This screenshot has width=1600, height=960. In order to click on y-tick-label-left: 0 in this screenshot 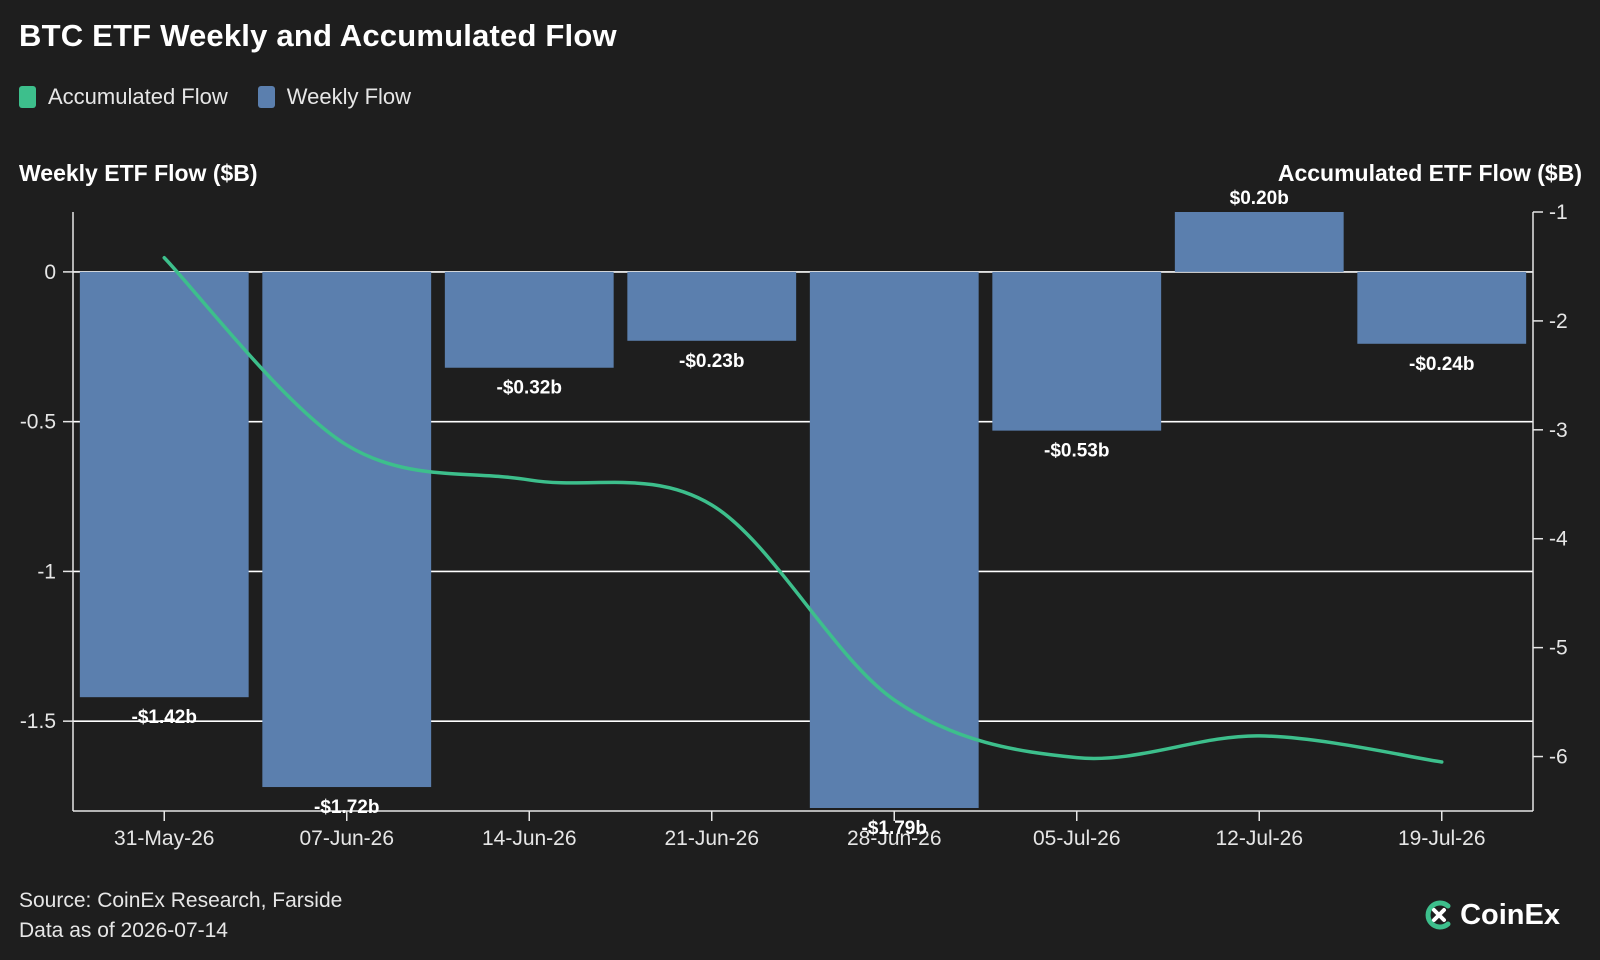, I will do `click(50, 272)`.